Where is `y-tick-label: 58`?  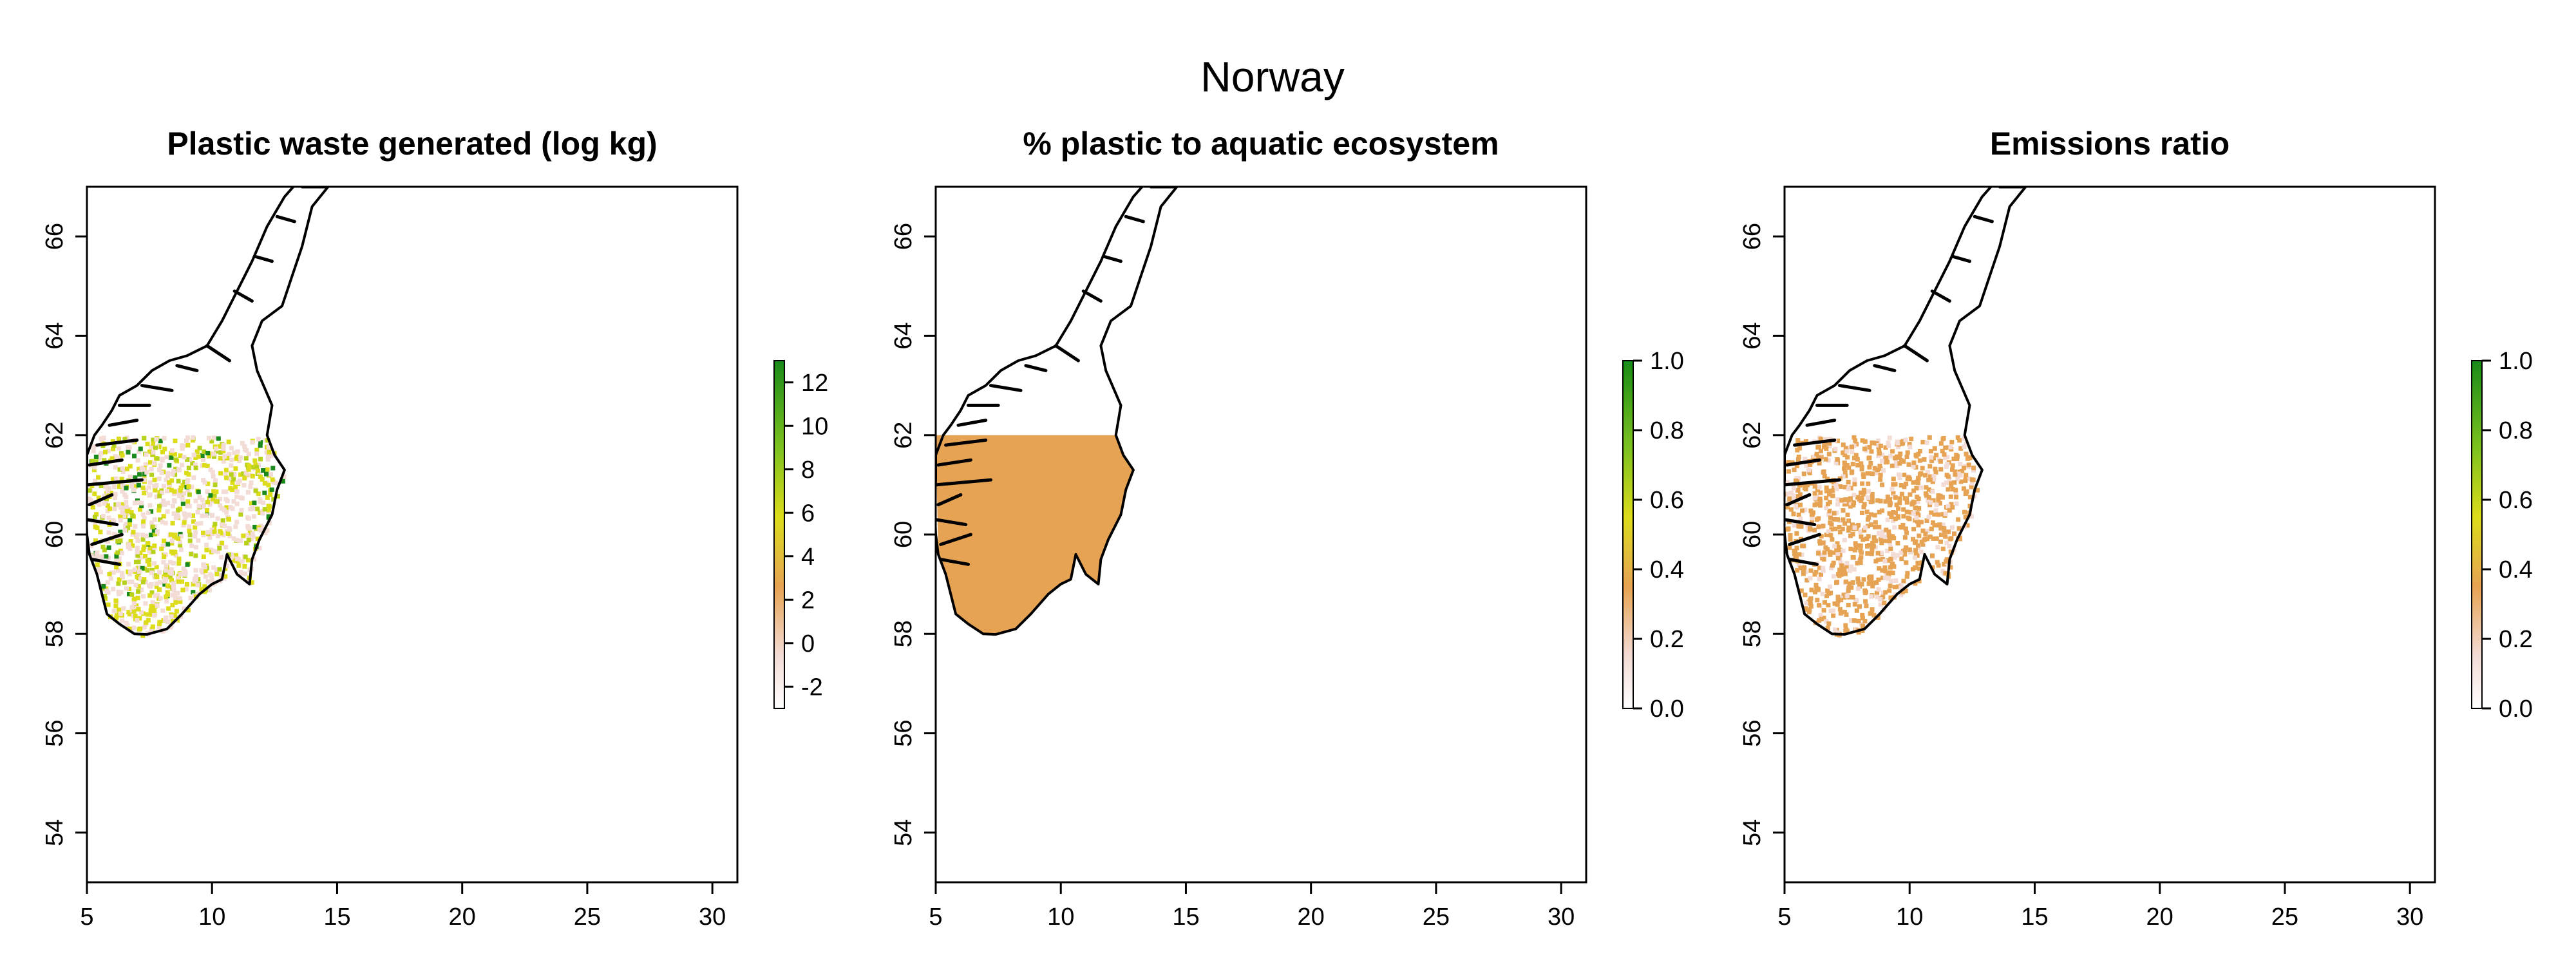
y-tick-label: 58 is located at coordinates (54, 634).